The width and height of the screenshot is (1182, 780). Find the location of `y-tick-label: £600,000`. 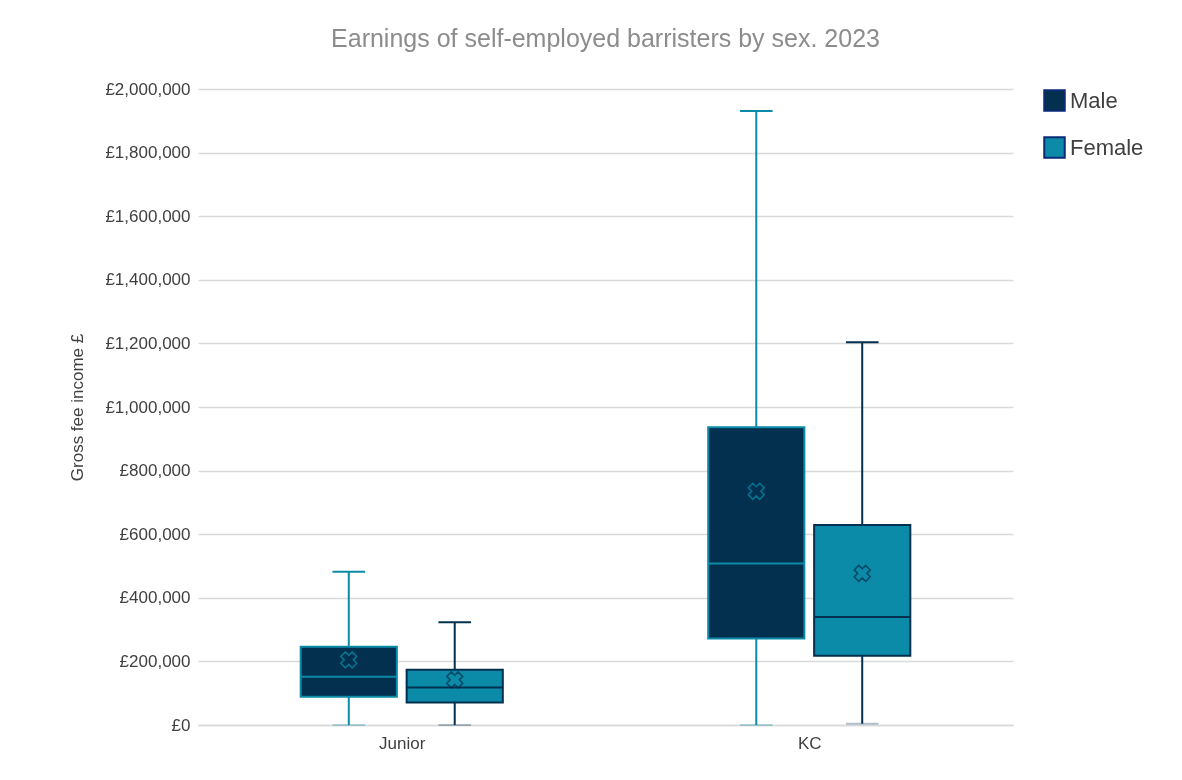

y-tick-label: £600,000 is located at coordinates (155, 534).